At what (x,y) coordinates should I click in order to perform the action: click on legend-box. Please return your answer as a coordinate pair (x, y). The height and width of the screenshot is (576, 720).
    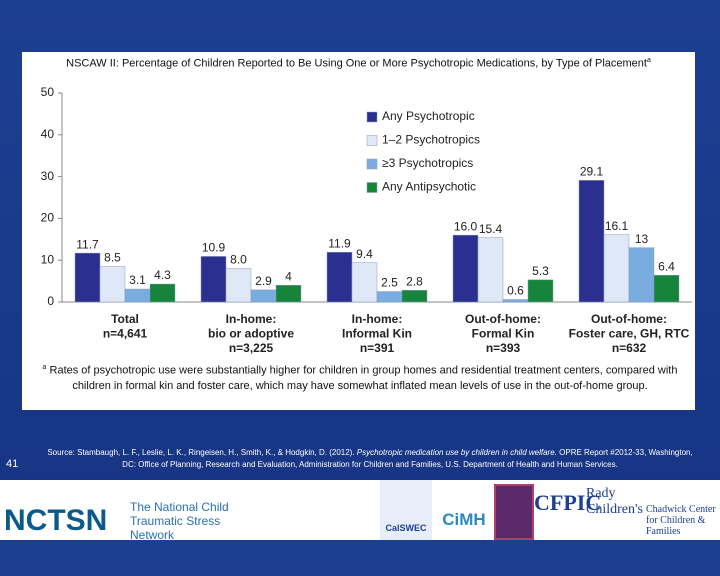
    Looking at the image, I should click on (447, 152).